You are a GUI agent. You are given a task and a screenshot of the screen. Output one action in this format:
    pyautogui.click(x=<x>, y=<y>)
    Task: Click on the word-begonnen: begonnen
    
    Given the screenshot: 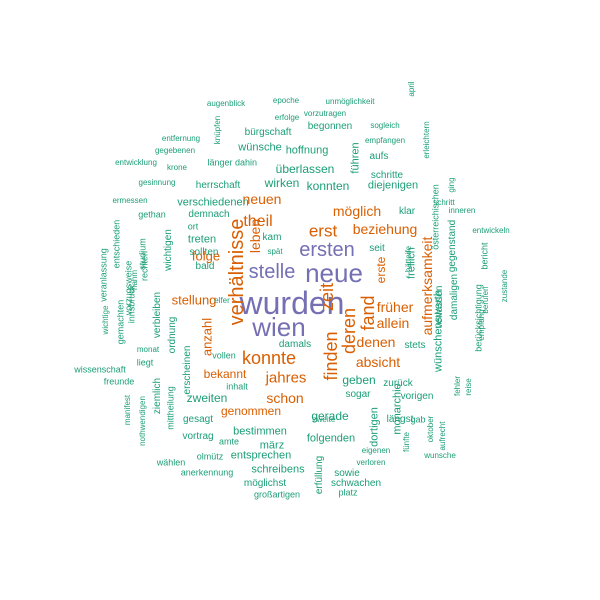 What is the action you would take?
    pyautogui.click(x=330, y=126)
    